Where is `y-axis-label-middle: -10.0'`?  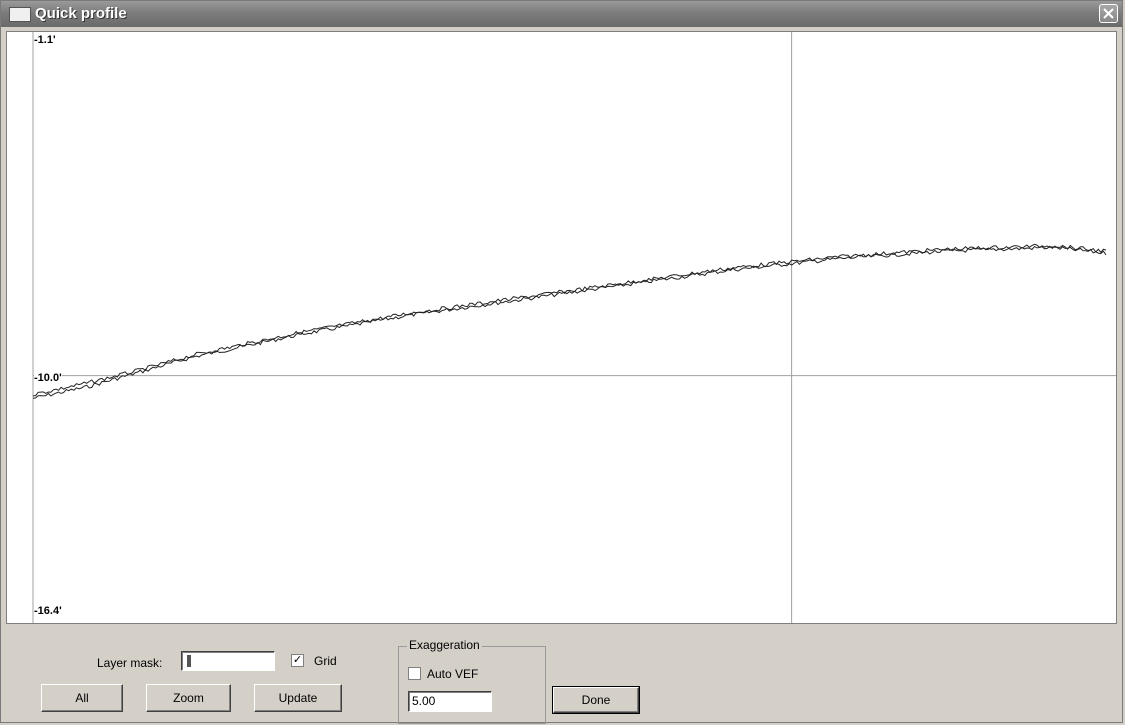 y-axis-label-middle: -10.0' is located at coordinates (48, 377).